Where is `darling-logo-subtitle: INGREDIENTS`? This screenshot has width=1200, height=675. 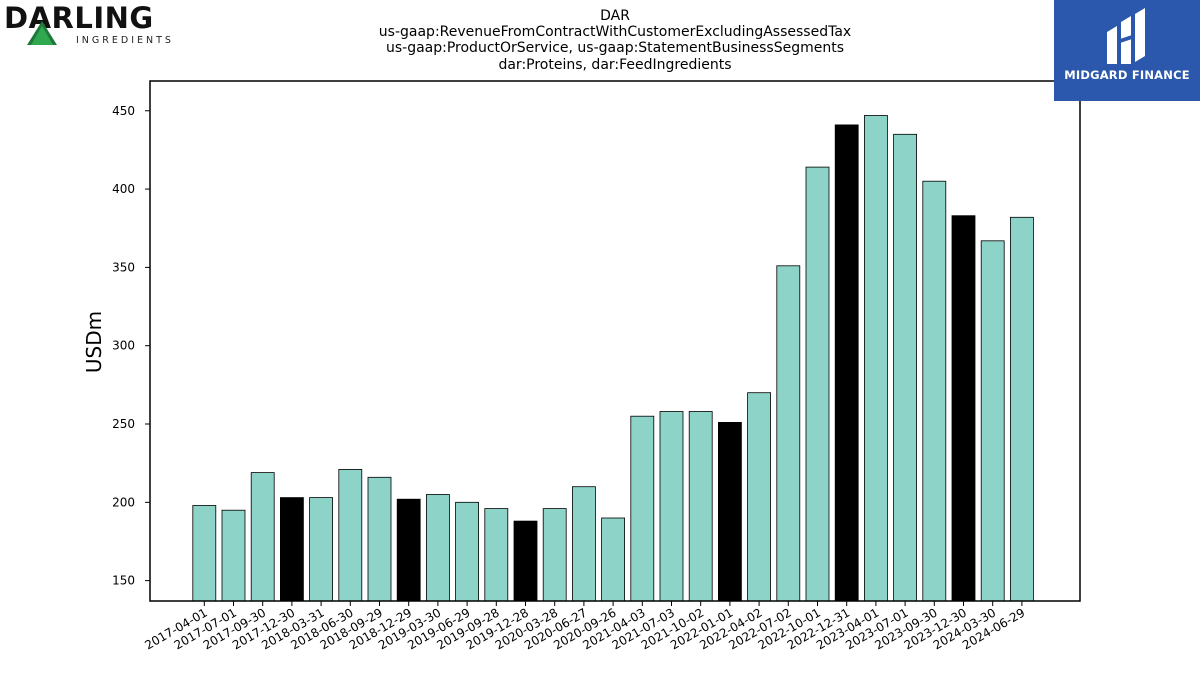
darling-logo-subtitle: INGREDIENTS is located at coordinates (125, 40).